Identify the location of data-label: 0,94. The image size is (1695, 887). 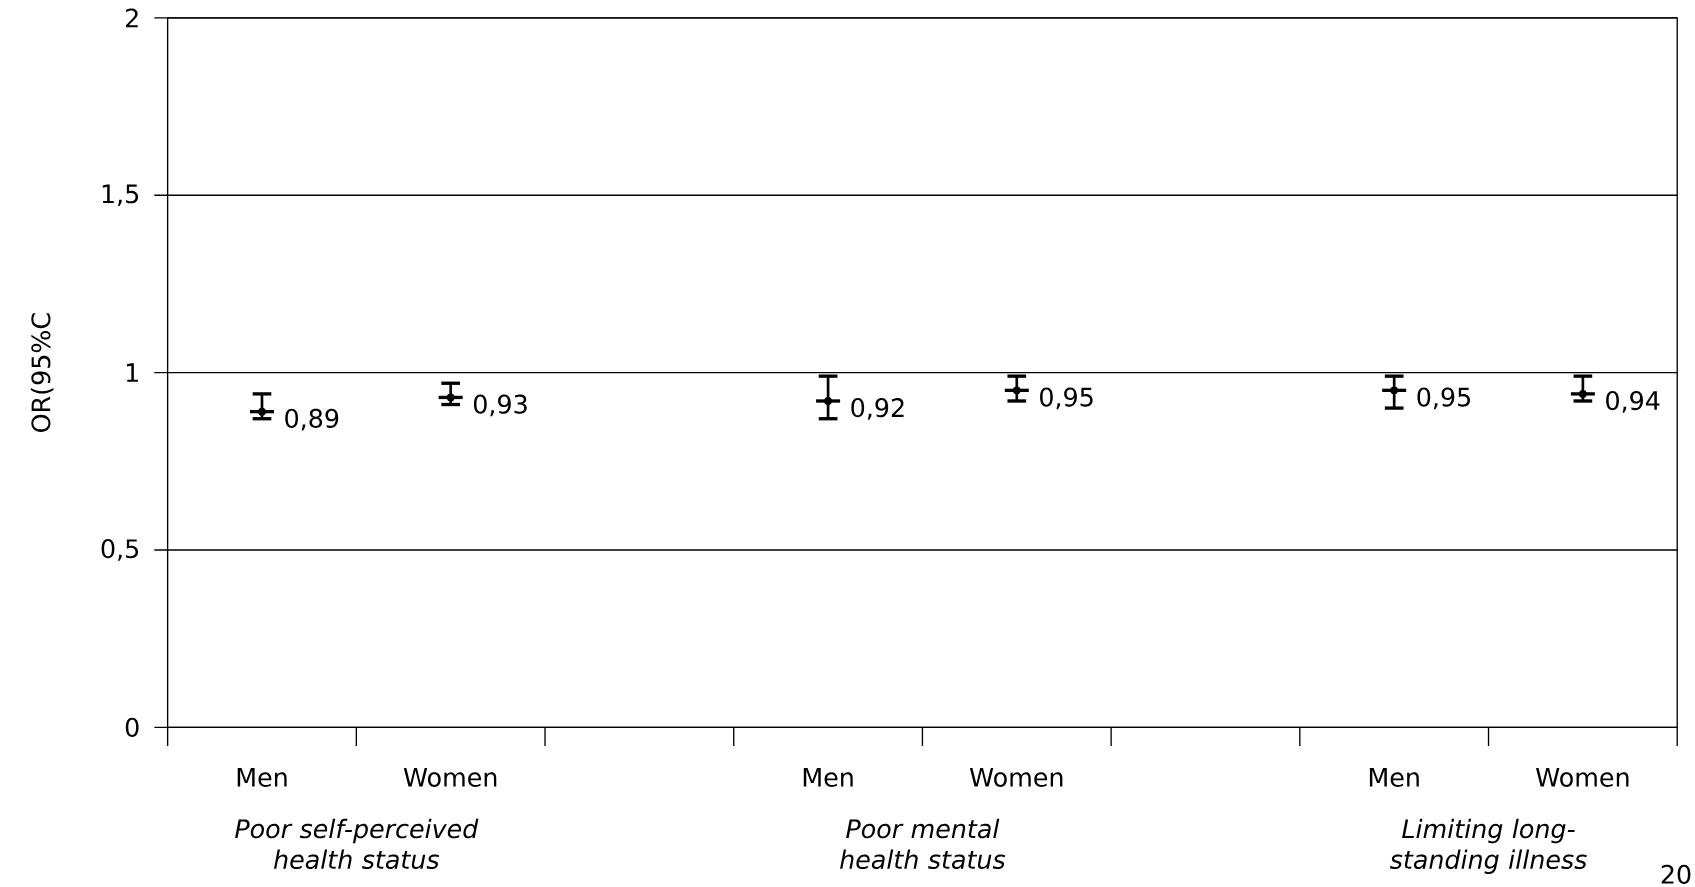
(1633, 402).